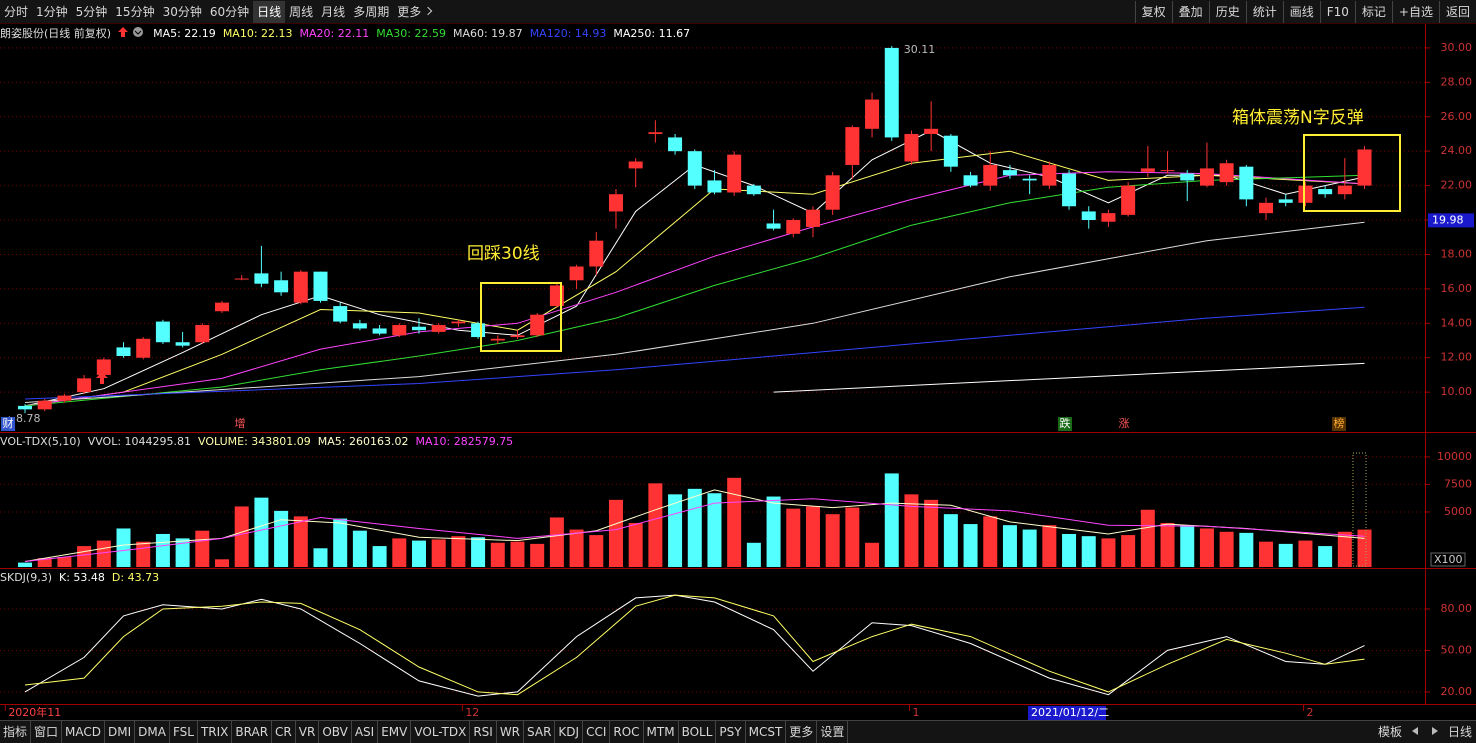 The image size is (1476, 743). Describe the element at coordinates (766, 732) in the screenshot. I see `indicator-button: MCST` at that location.